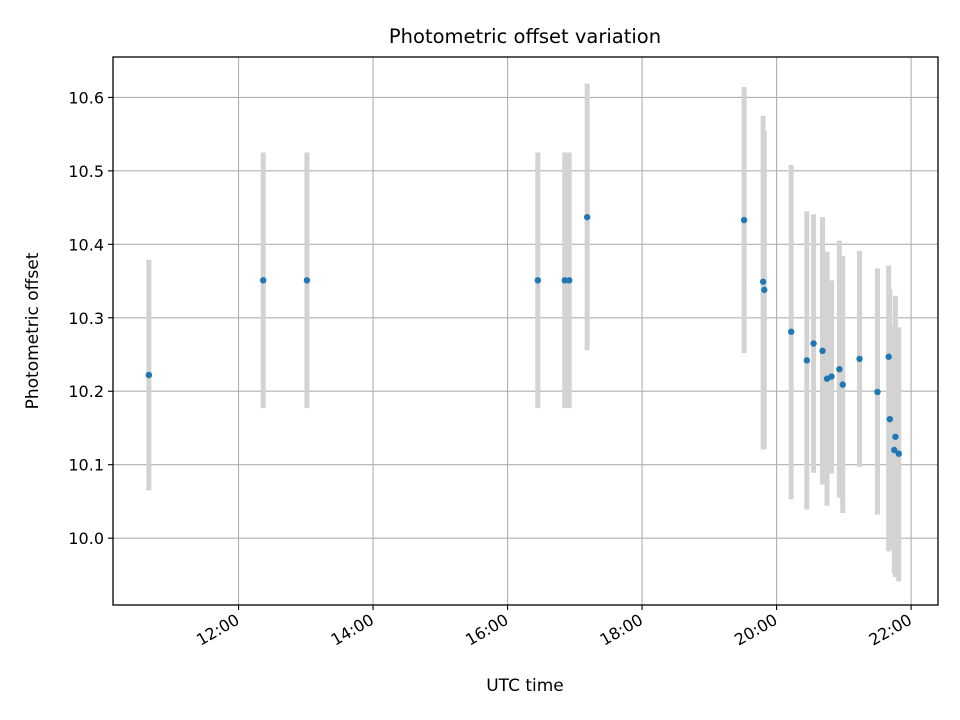 The image size is (960, 720). What do you see at coordinates (86, 465) in the screenshot?
I see `y-tick-label: 10.1` at bounding box center [86, 465].